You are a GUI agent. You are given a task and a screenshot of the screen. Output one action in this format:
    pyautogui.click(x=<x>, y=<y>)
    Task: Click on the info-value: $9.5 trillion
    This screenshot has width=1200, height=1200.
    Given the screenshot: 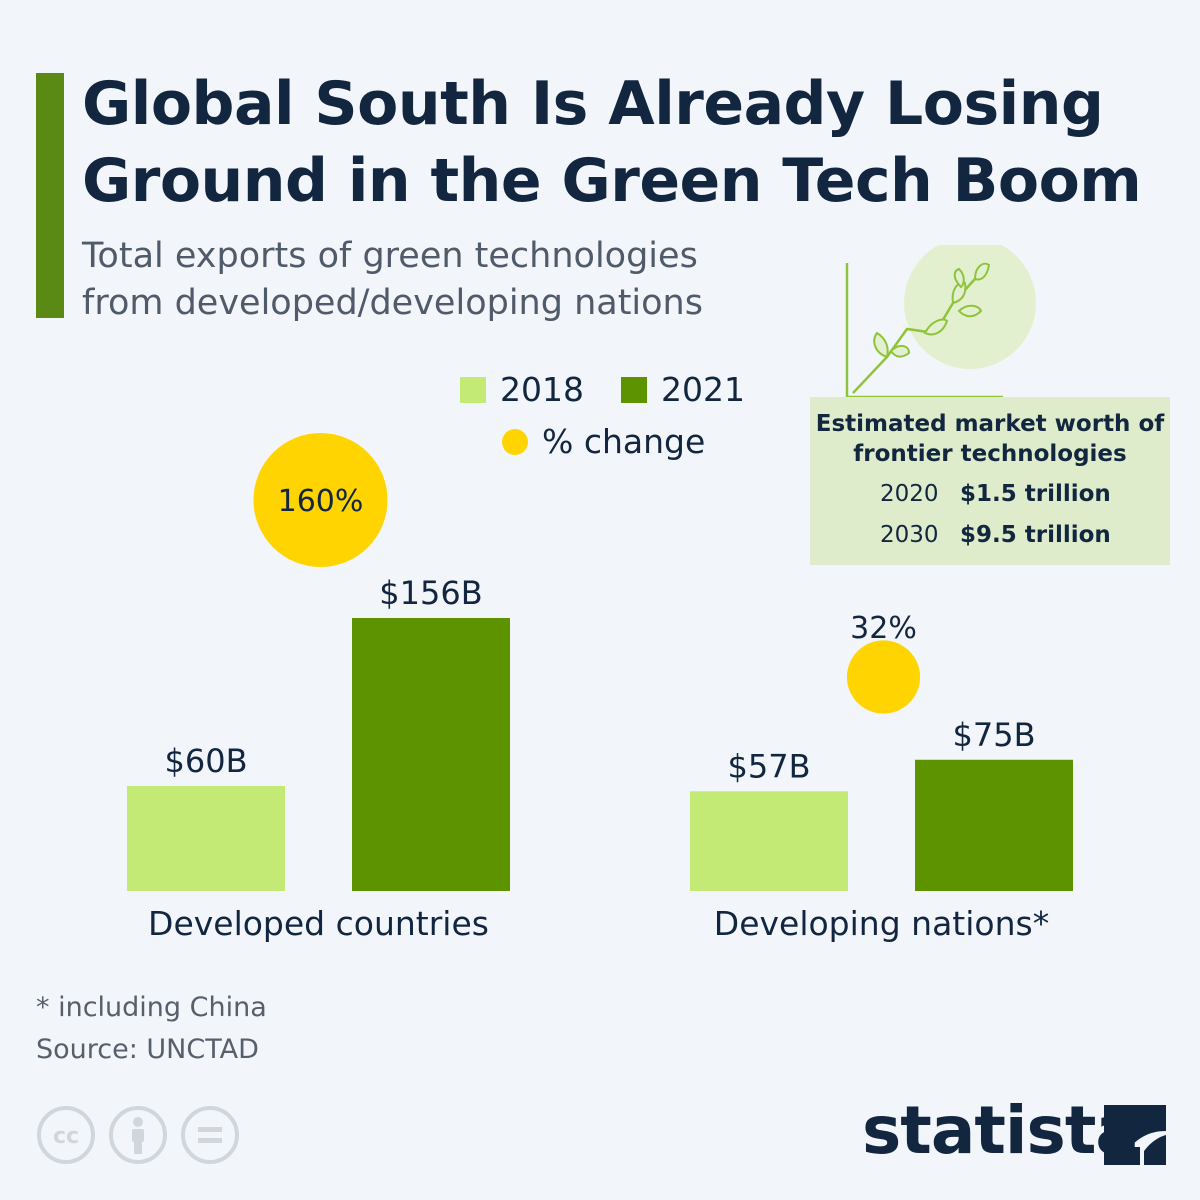 What is the action you would take?
    pyautogui.click(x=1035, y=535)
    